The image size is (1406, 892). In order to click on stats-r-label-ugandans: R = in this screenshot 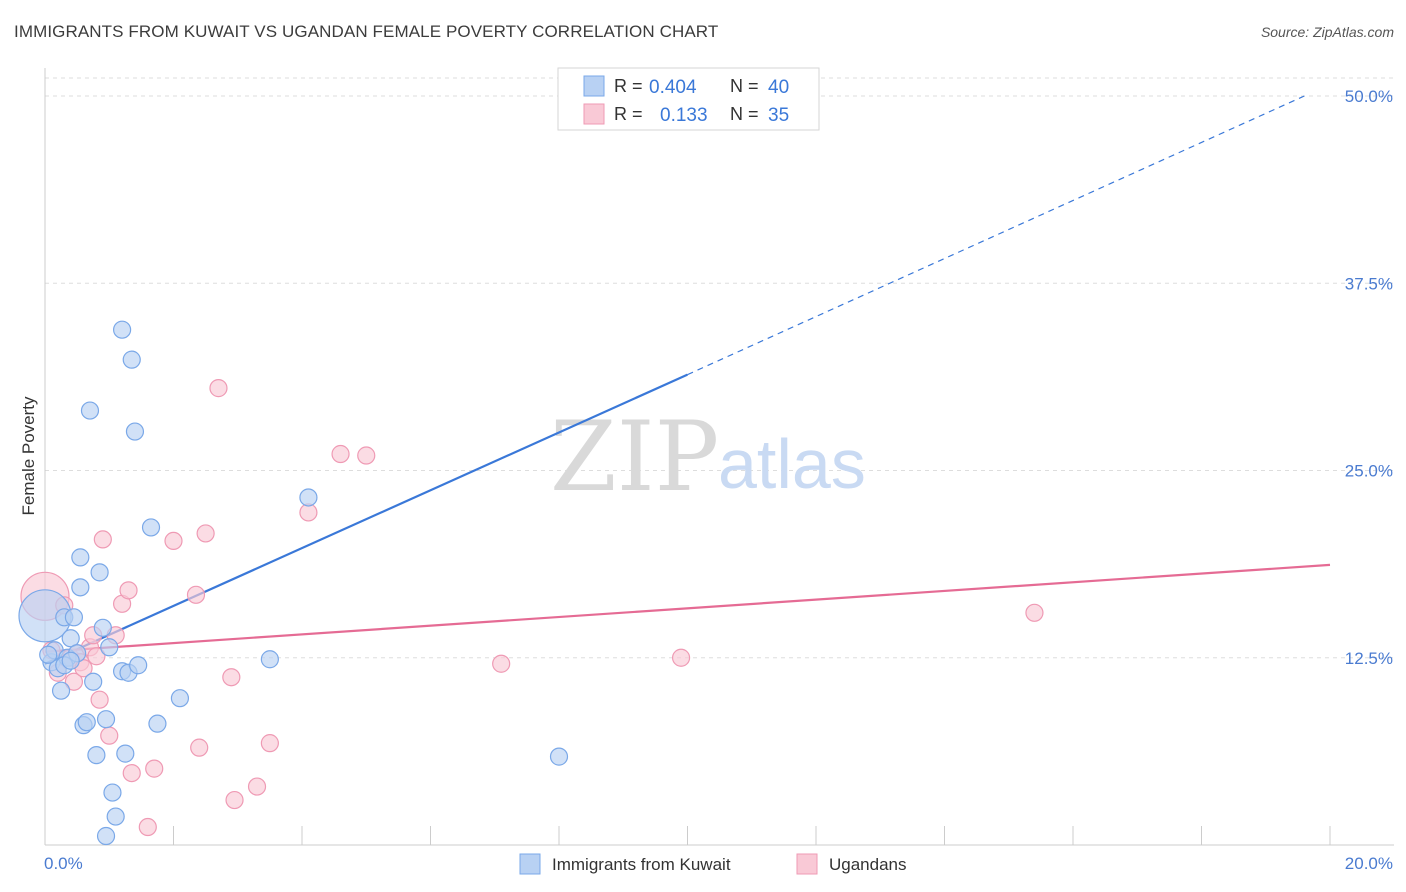, I will do `click(628, 114)`.